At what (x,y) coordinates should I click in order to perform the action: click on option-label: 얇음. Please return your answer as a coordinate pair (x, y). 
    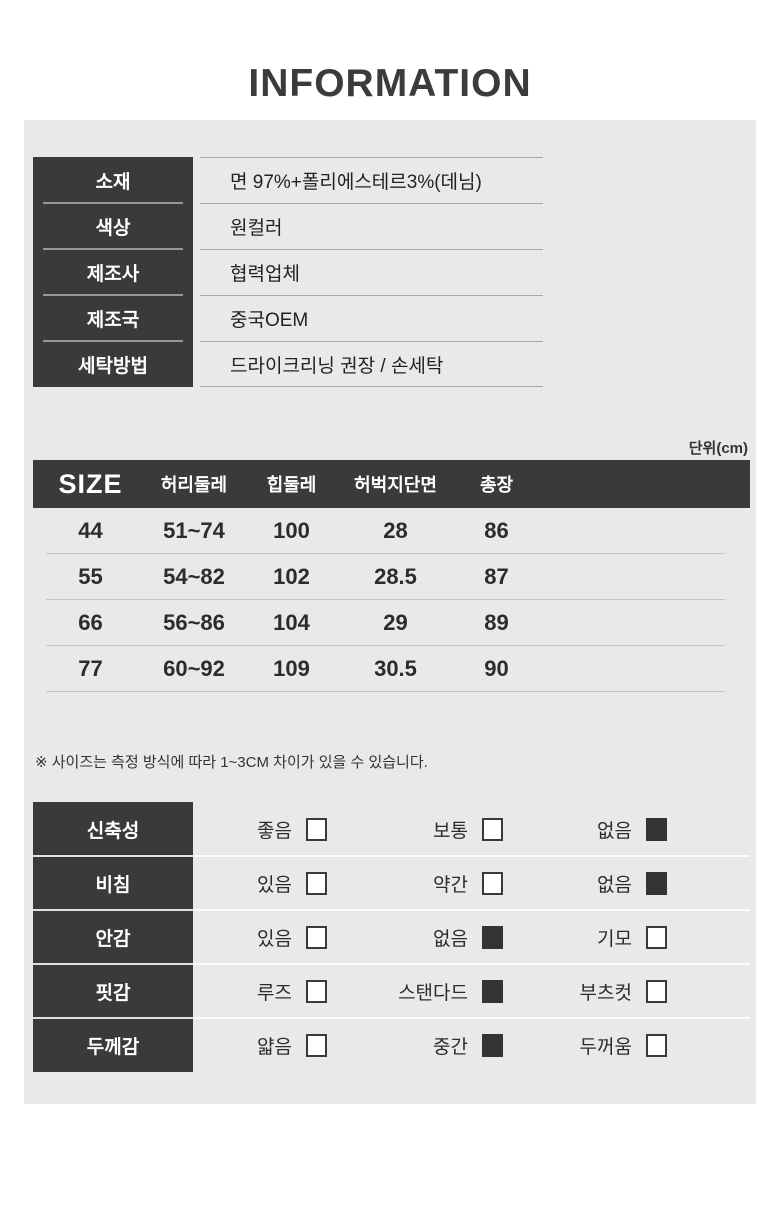
    Looking at the image, I should click on (274, 1047).